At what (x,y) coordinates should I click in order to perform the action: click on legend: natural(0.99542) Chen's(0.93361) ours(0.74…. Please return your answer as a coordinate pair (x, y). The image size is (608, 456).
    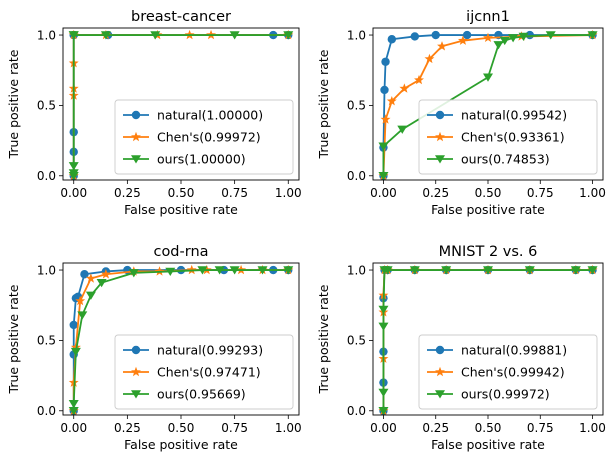
    Looking at the image, I should click on (508, 137).